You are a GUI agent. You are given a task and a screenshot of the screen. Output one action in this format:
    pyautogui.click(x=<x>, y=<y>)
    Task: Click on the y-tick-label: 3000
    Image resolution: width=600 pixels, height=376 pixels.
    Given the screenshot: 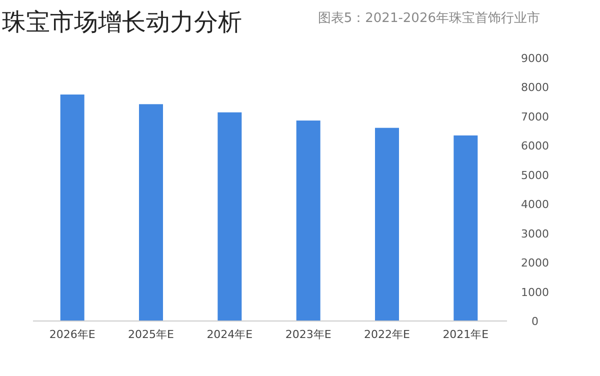 What is the action you would take?
    pyautogui.click(x=535, y=233)
    